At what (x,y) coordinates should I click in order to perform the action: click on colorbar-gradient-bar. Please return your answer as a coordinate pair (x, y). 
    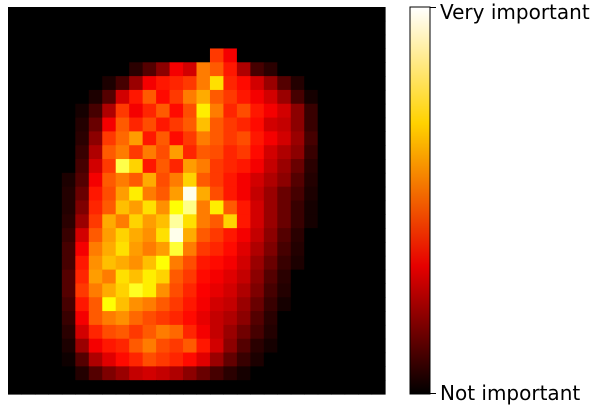
    Looking at the image, I should click on (420, 200).